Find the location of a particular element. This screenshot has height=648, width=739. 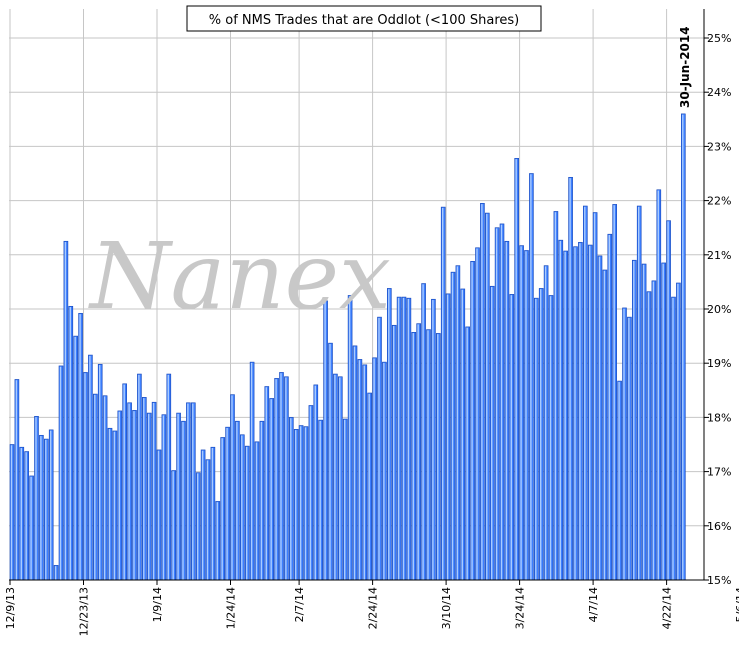

last-bar-date-annotation: 30-Jun-2014 is located at coordinates (685, 67).